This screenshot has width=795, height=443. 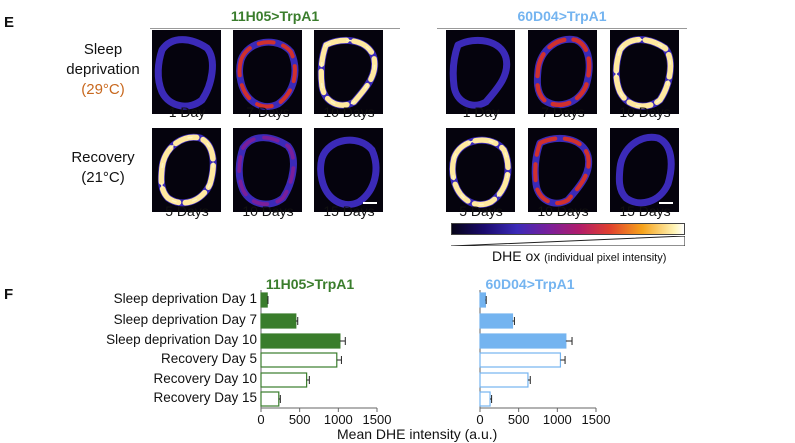 What do you see at coordinates (9, 22) in the screenshot?
I see `panel-letter-e: E` at bounding box center [9, 22].